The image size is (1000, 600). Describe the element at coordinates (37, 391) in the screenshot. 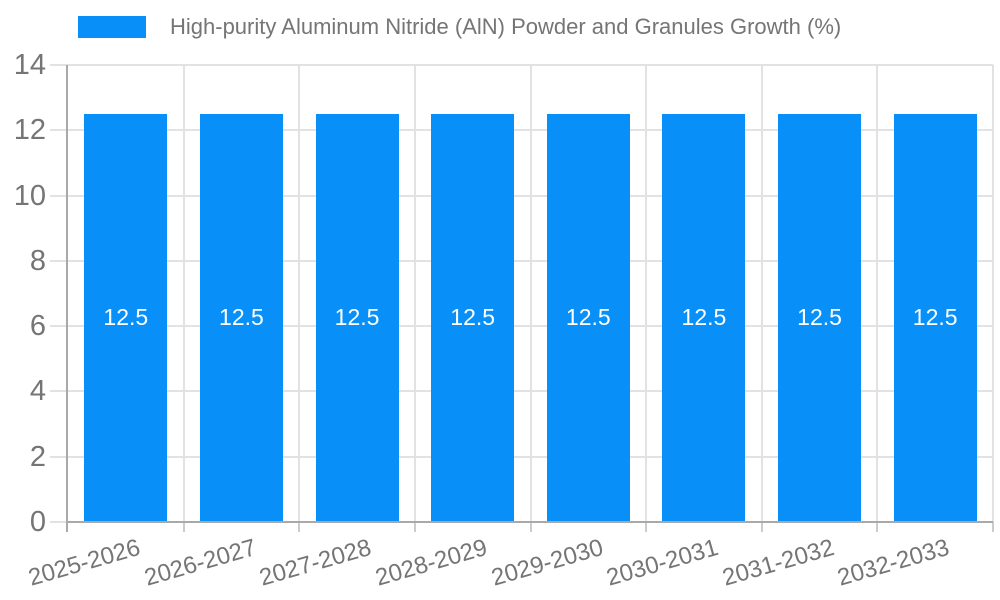

I see `y-tick-label: 4` at that location.